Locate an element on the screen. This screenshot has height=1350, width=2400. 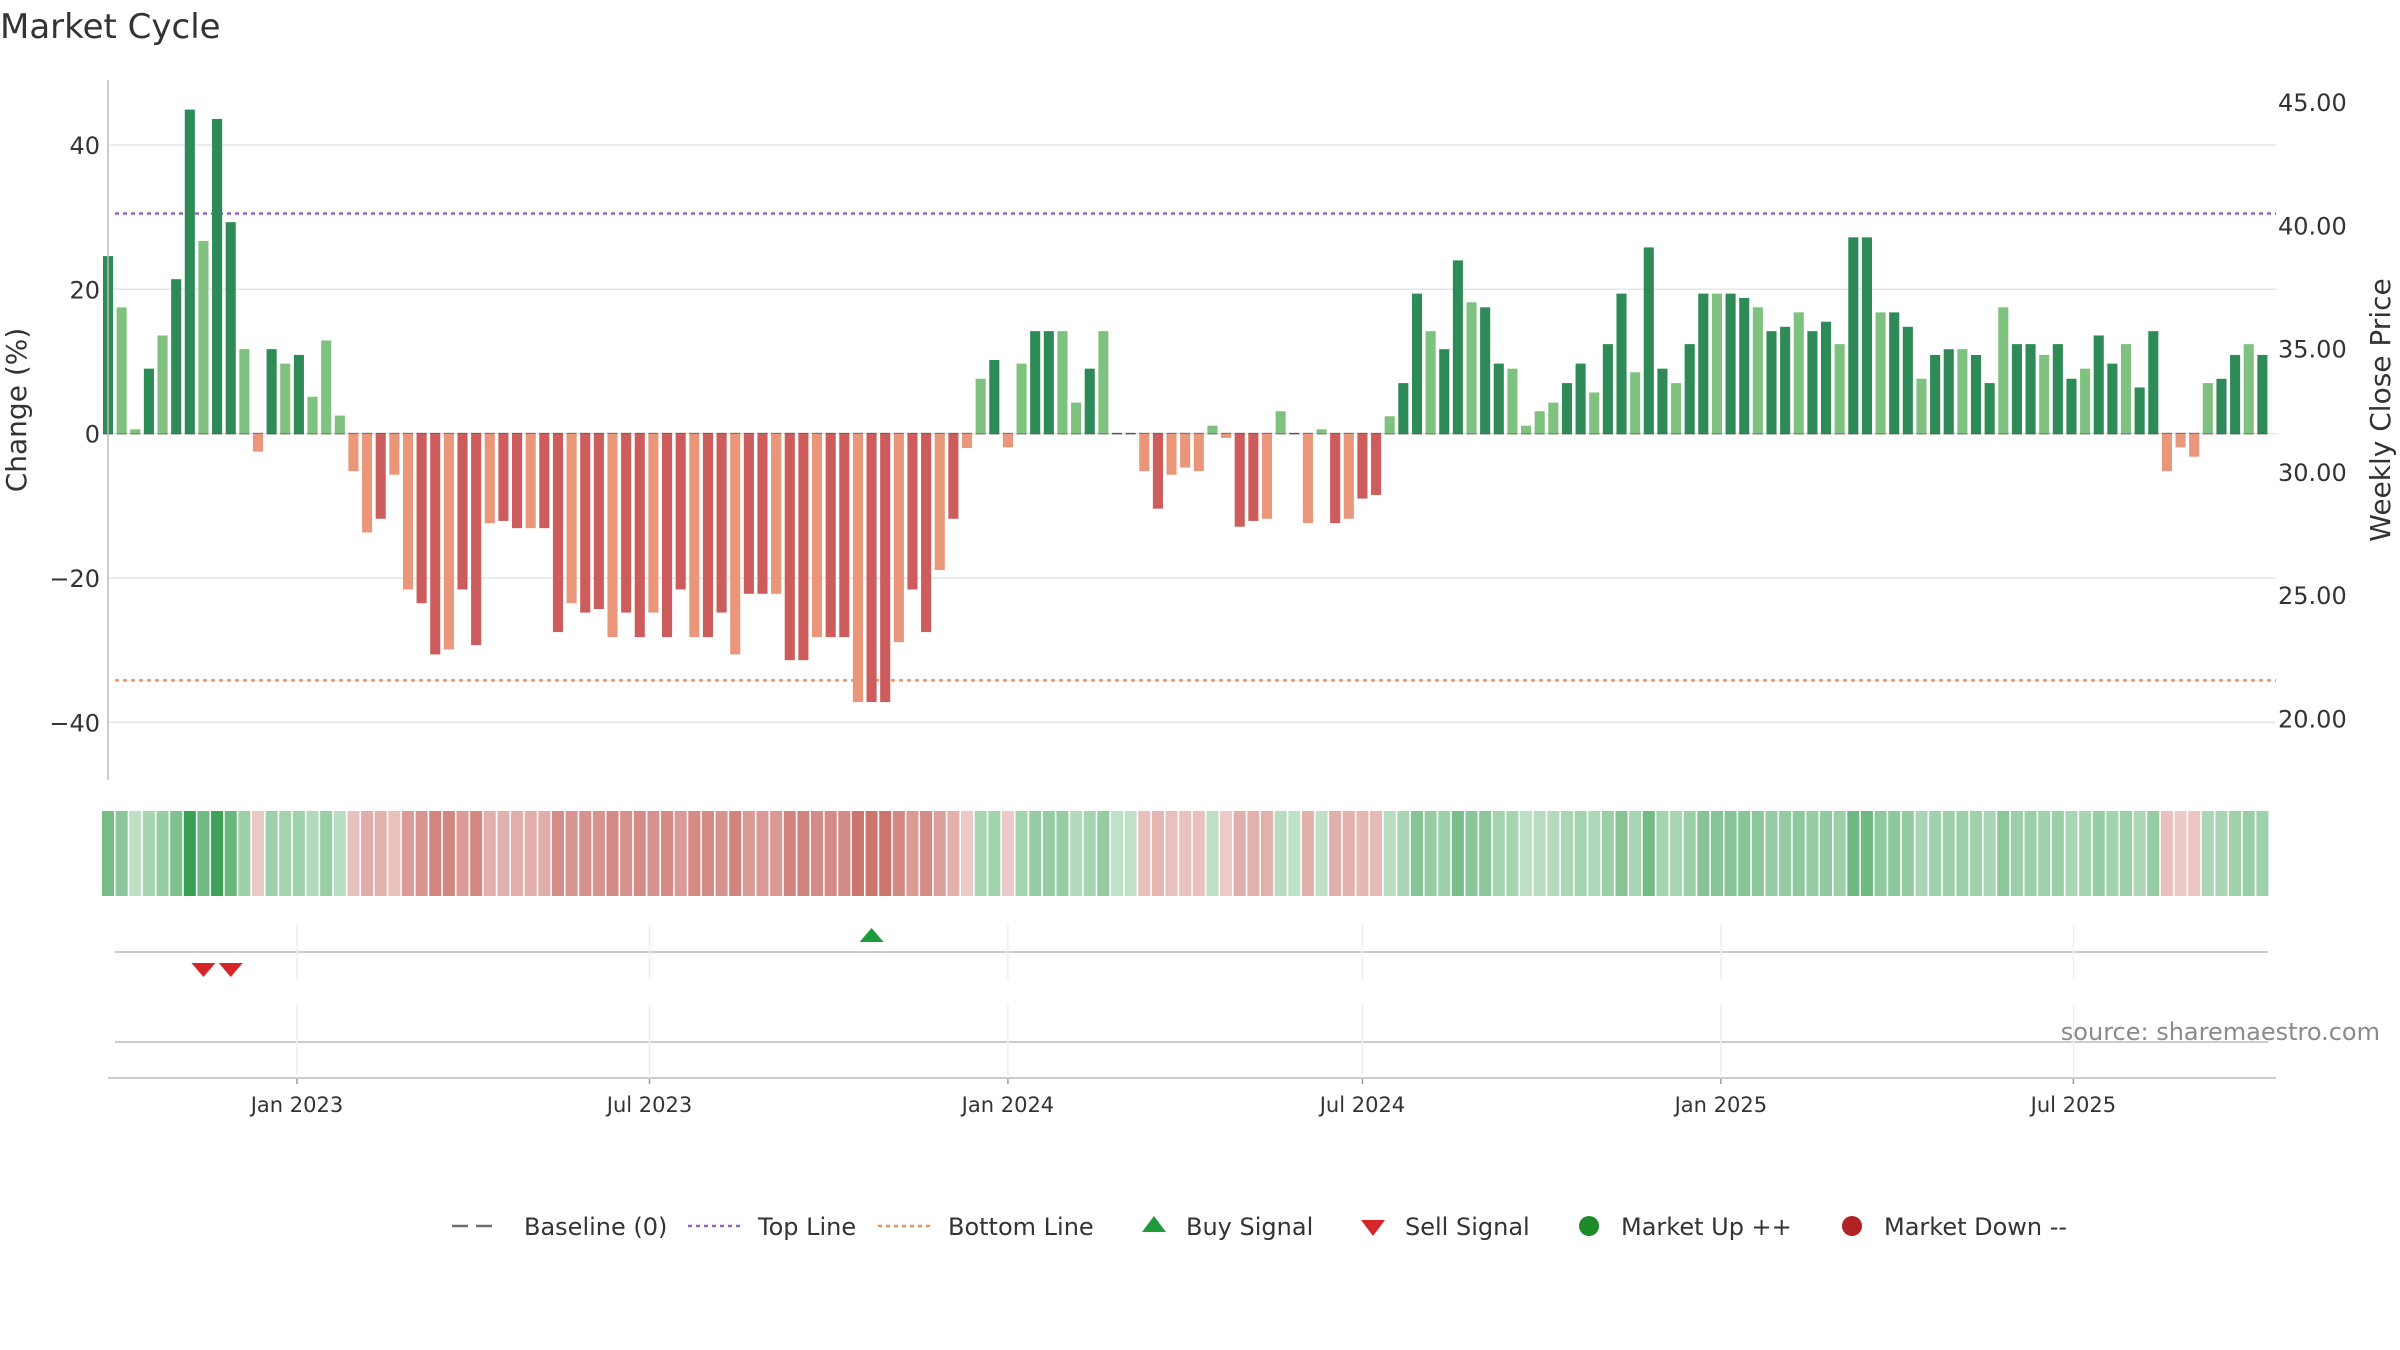
legend-label: Bottom Line is located at coordinates (1021, 1227).